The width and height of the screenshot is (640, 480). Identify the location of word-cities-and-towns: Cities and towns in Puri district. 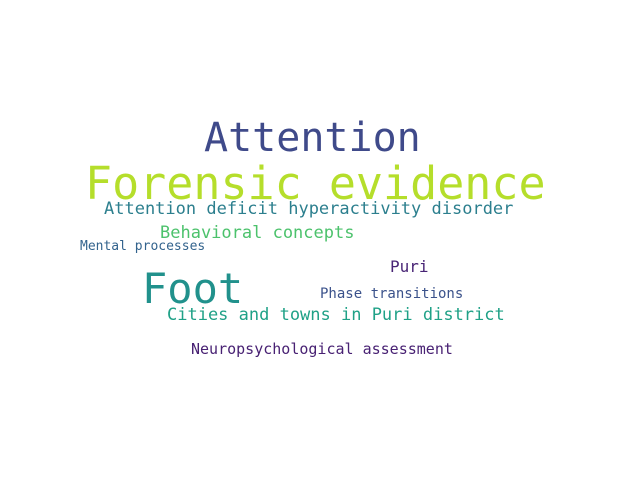
(336, 315).